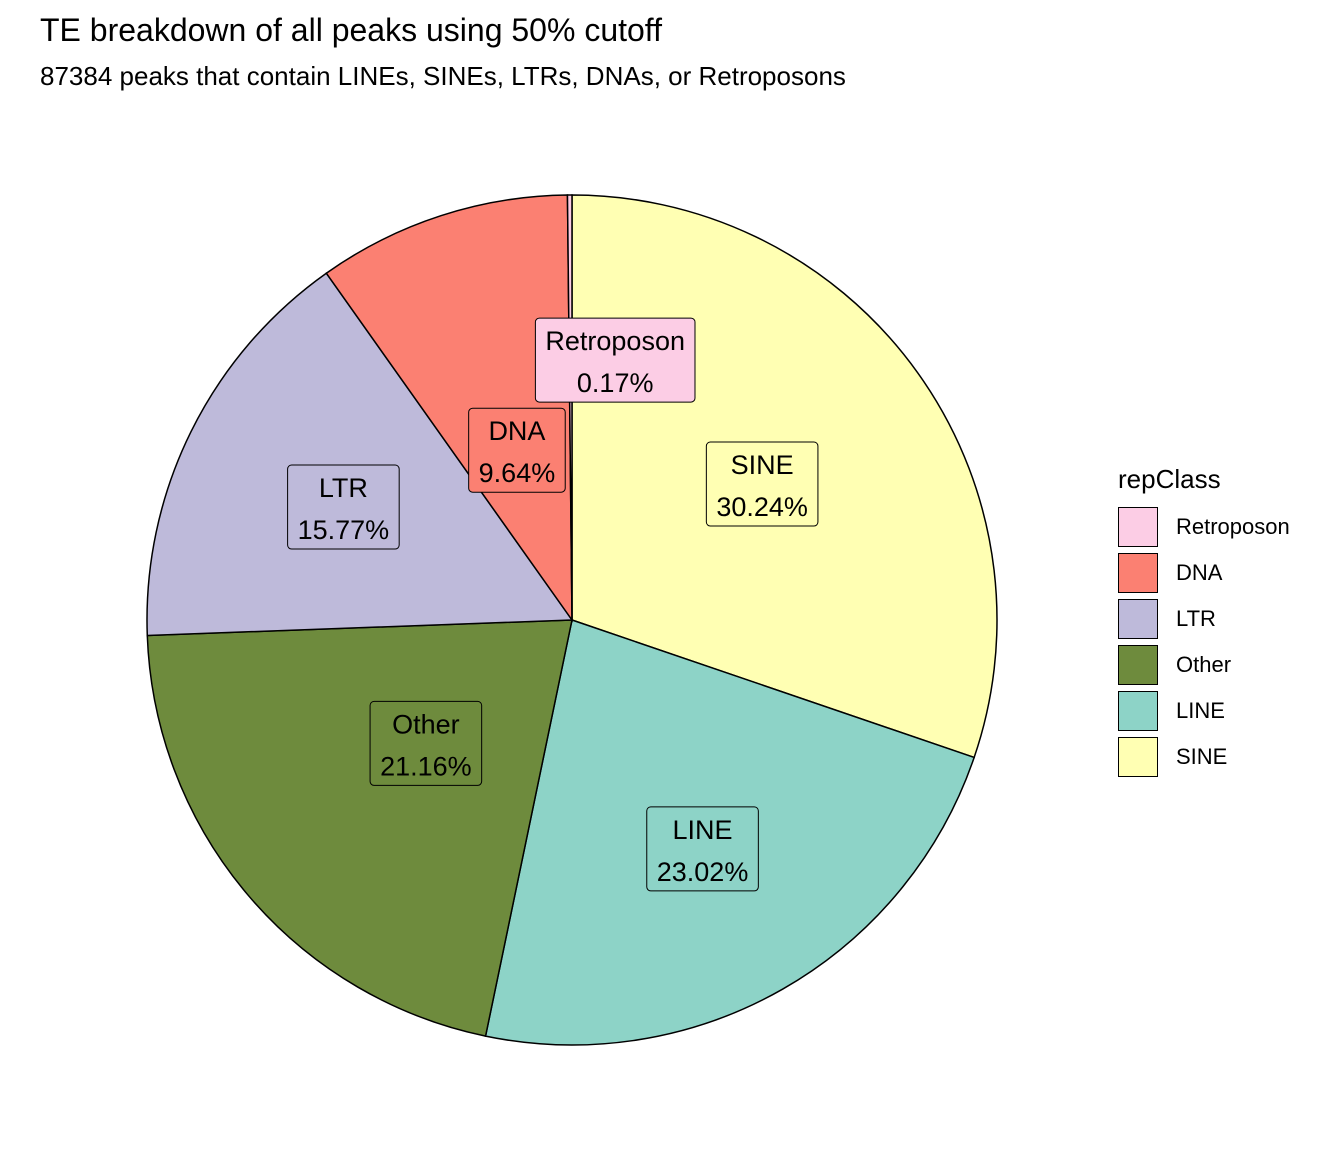 The height and width of the screenshot is (1152, 1344). I want to click on slice-label-ltr: LTR 15.77%, so click(343, 507).